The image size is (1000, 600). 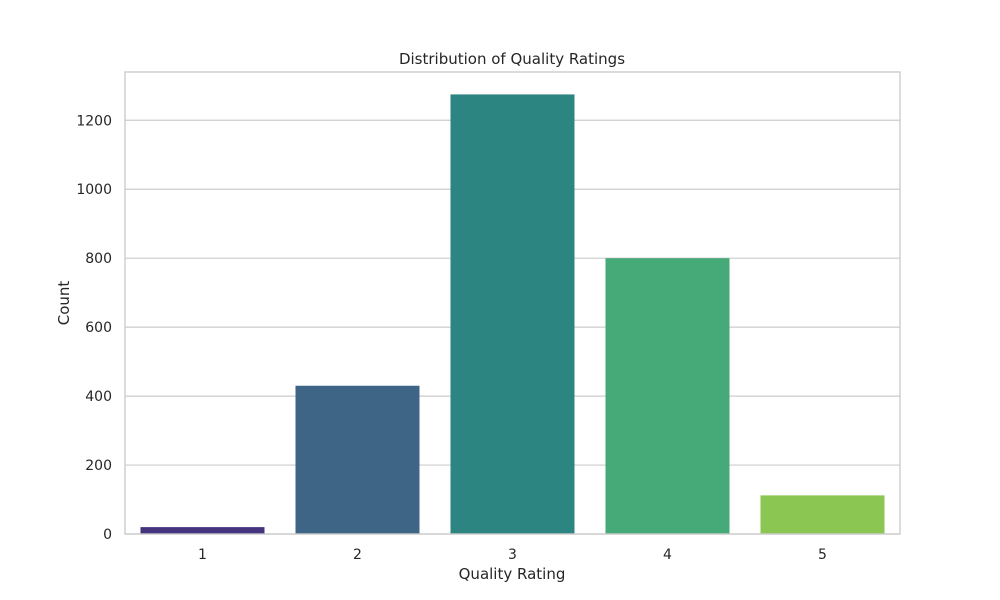 What do you see at coordinates (667, 555) in the screenshot?
I see `x-tick-label: 4` at bounding box center [667, 555].